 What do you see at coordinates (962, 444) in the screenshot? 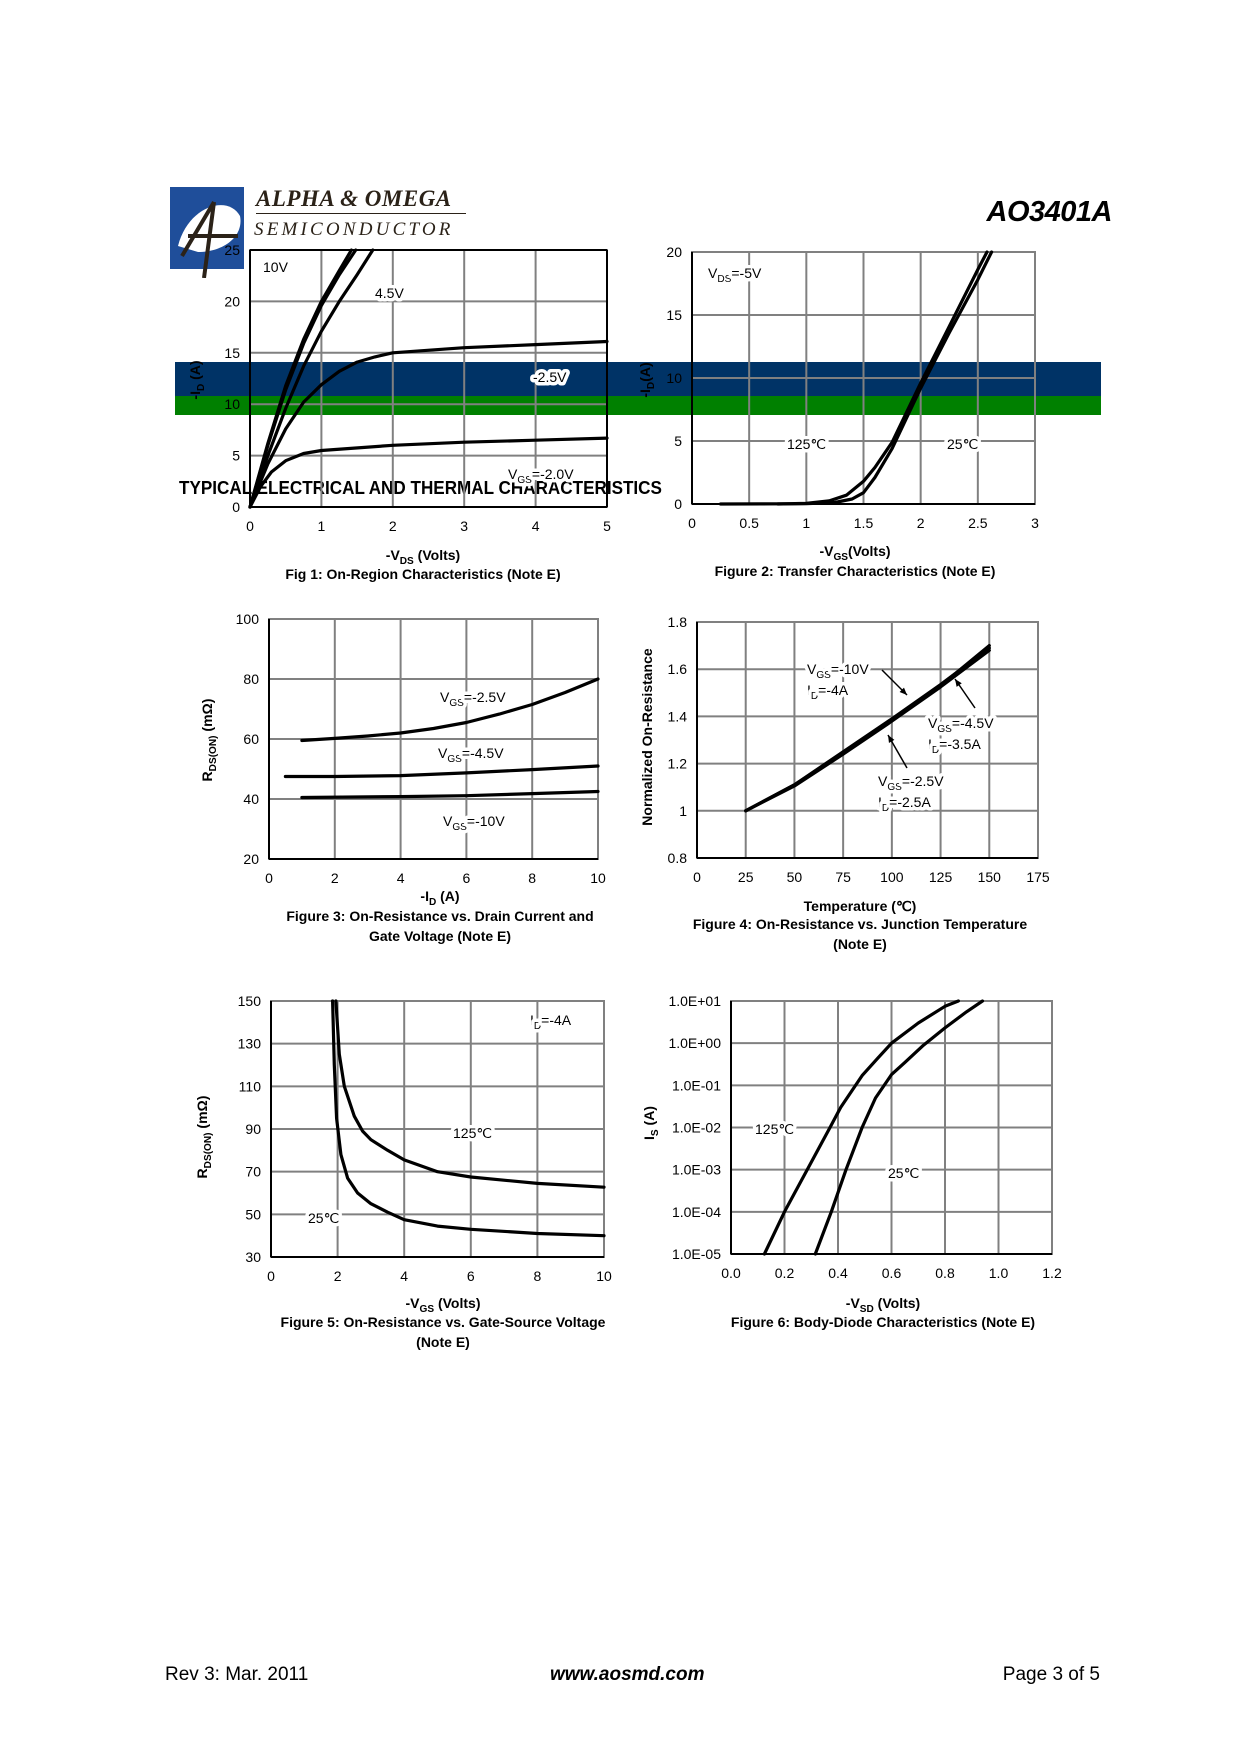
I see `annotation-label-text: 25℃` at bounding box center [962, 444].